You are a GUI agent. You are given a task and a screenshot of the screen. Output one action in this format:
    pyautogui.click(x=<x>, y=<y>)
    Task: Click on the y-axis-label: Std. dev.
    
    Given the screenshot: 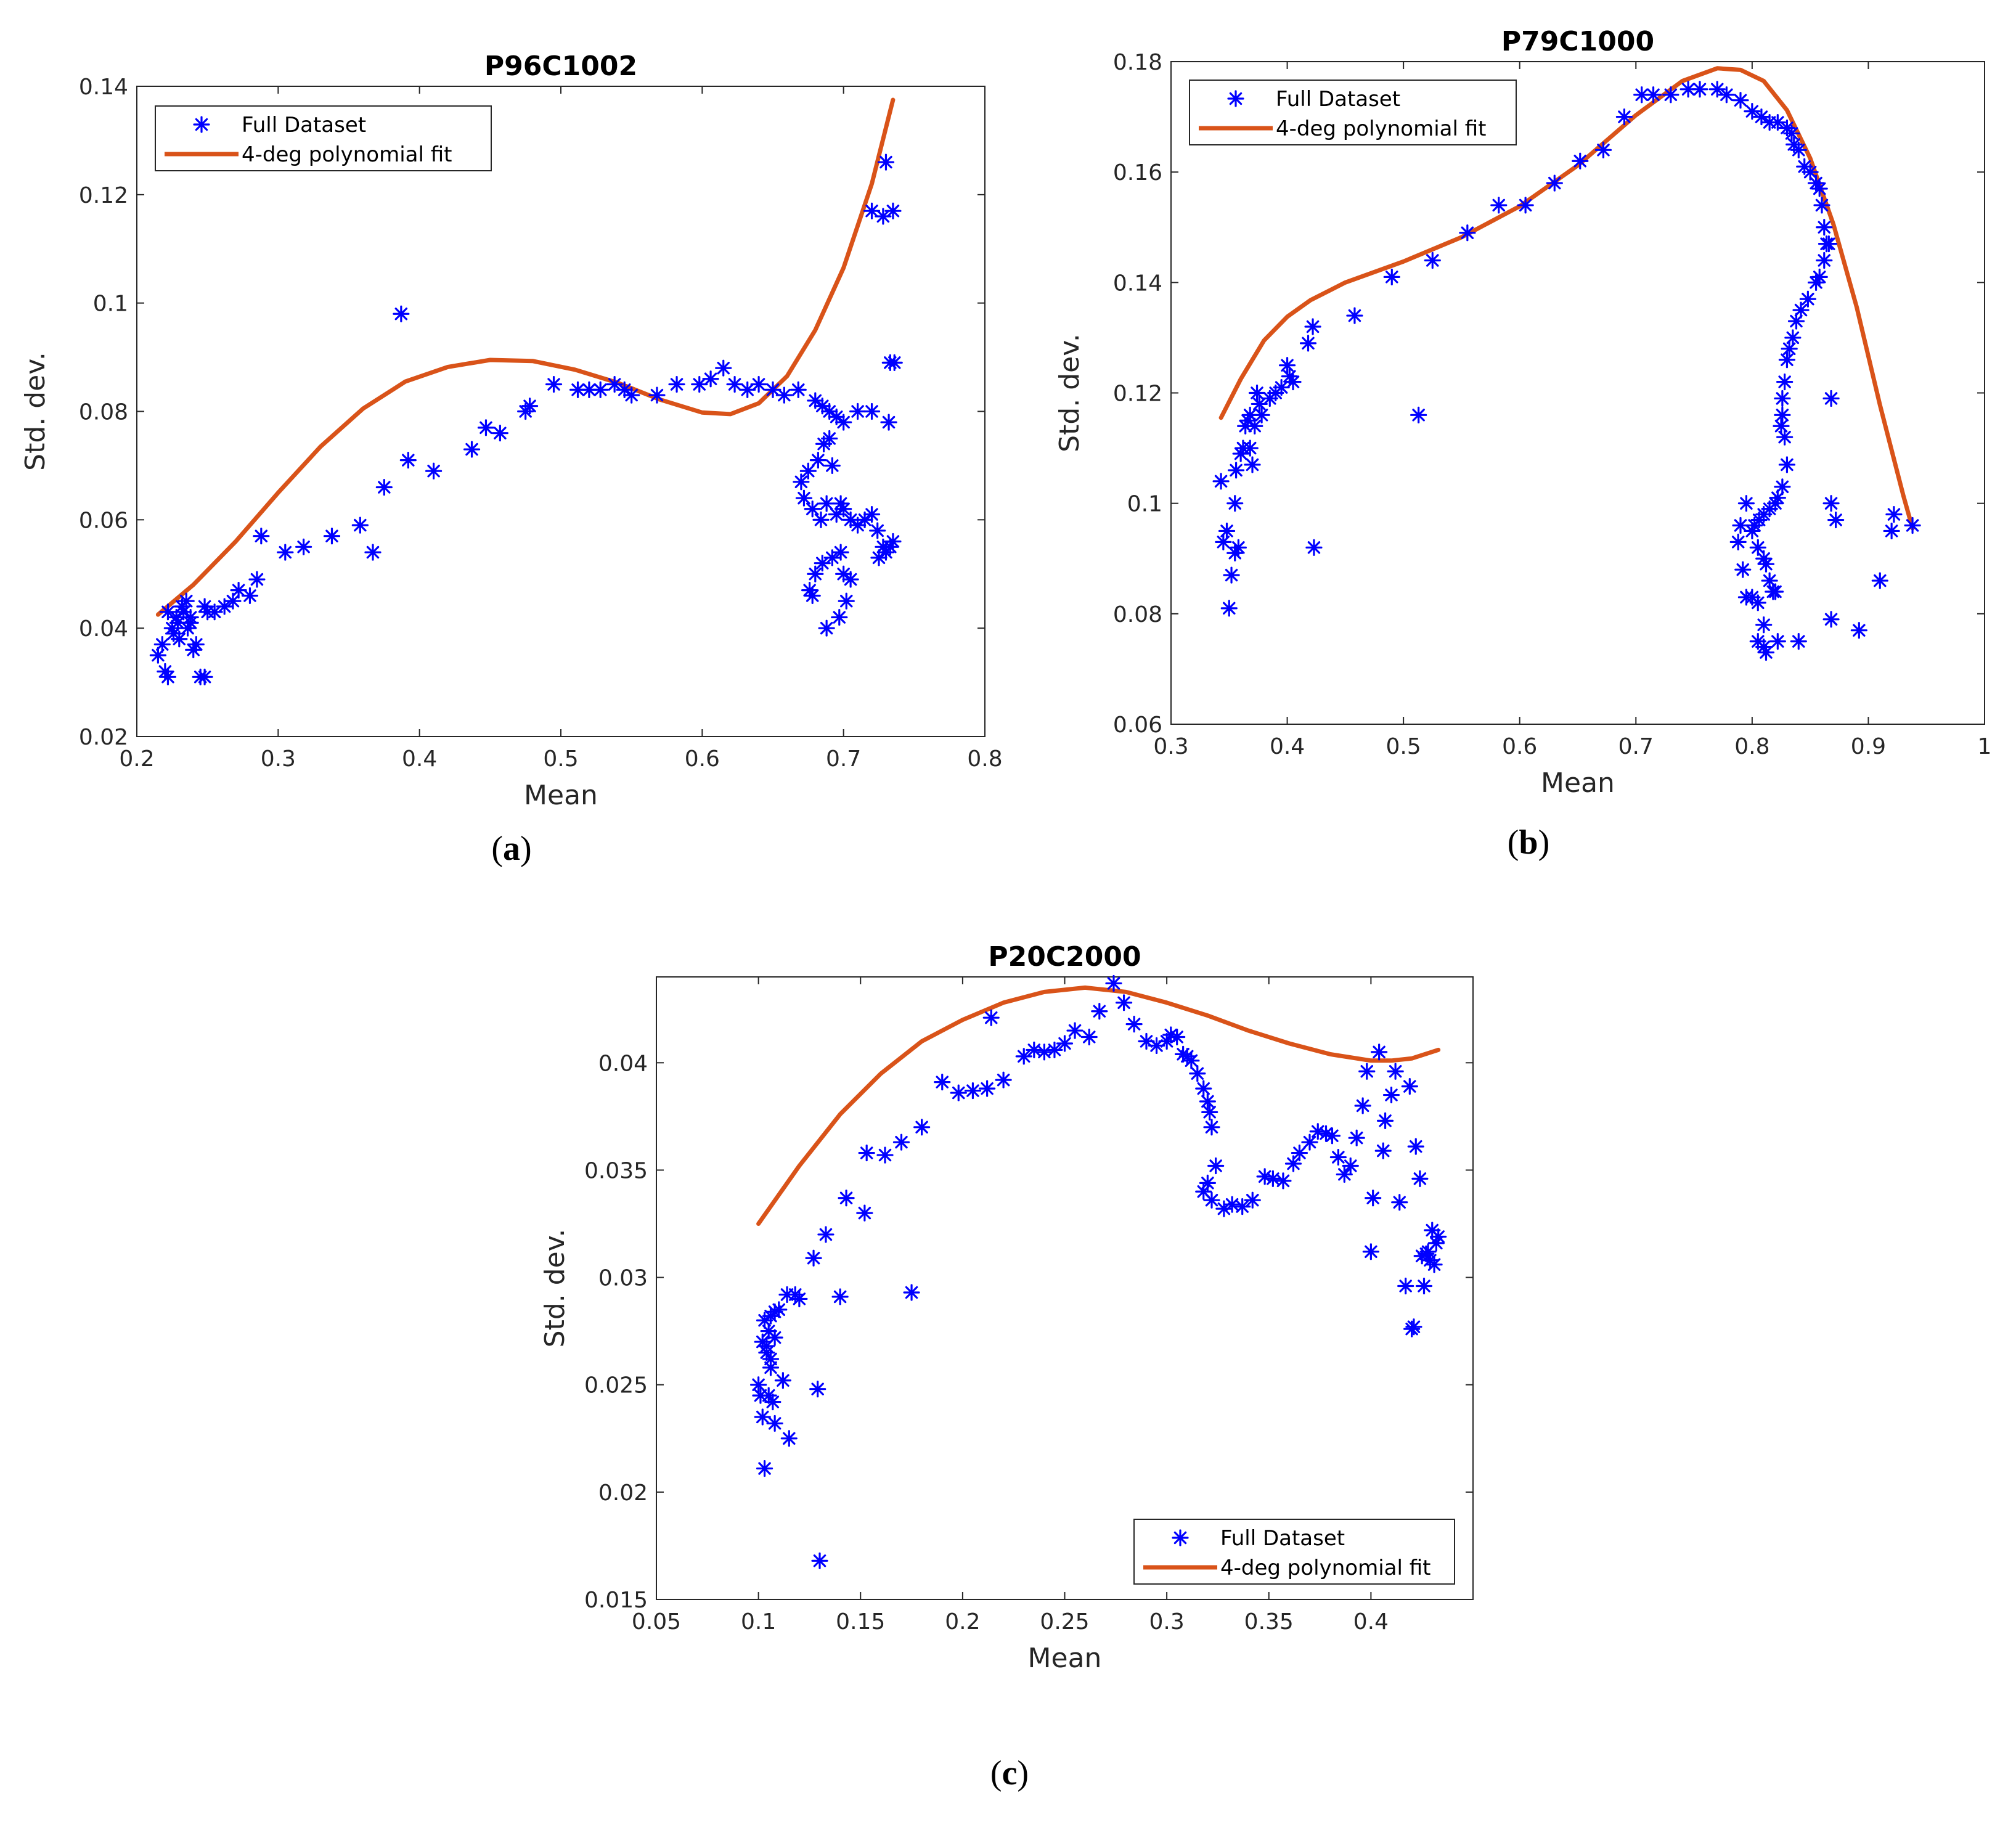 What is the action you would take?
    pyautogui.click(x=35, y=411)
    